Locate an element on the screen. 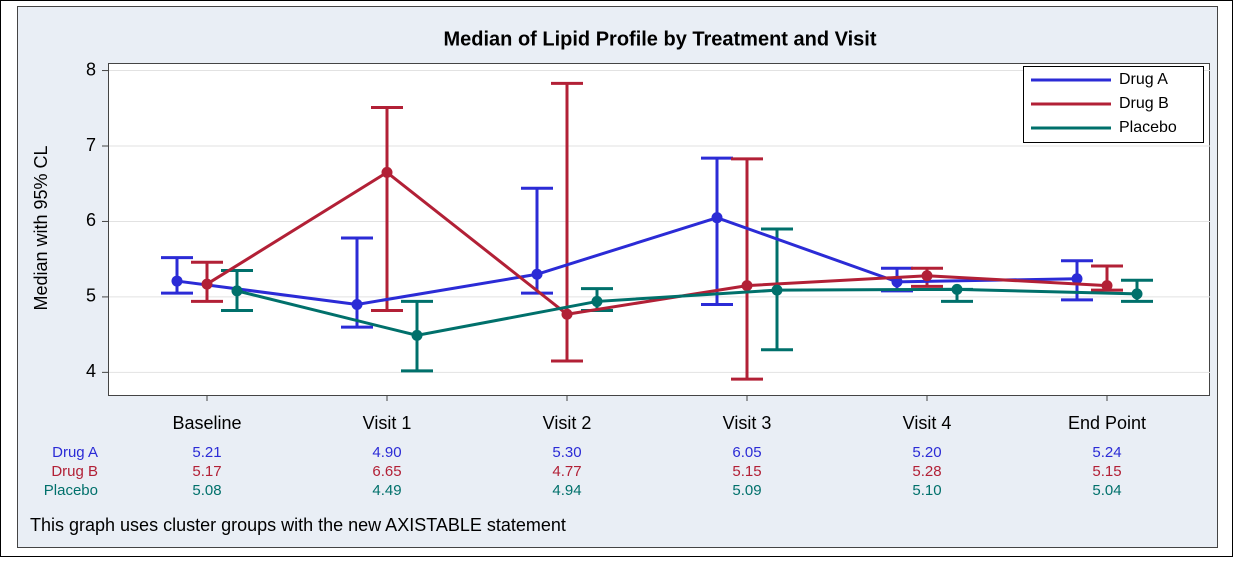  axis-table-value: 5.24 is located at coordinates (1106, 452).